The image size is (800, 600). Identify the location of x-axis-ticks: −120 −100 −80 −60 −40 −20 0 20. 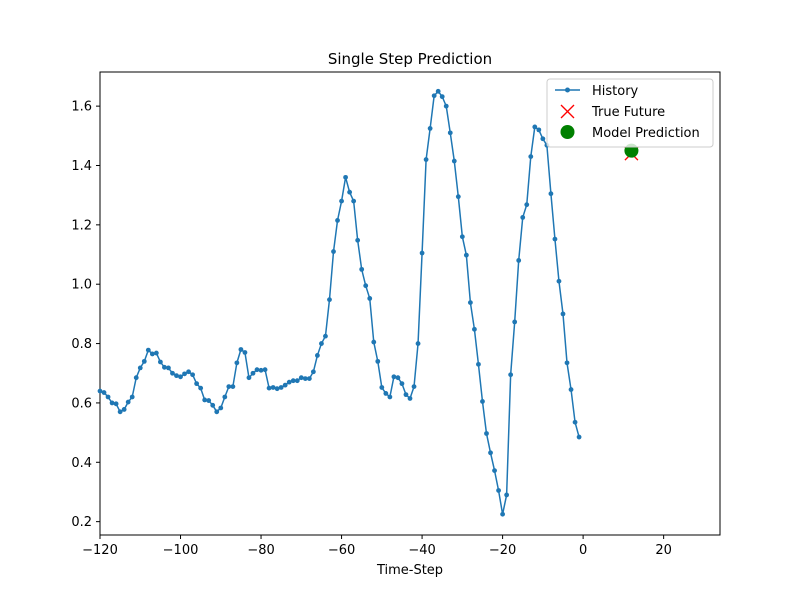
(377, 546).